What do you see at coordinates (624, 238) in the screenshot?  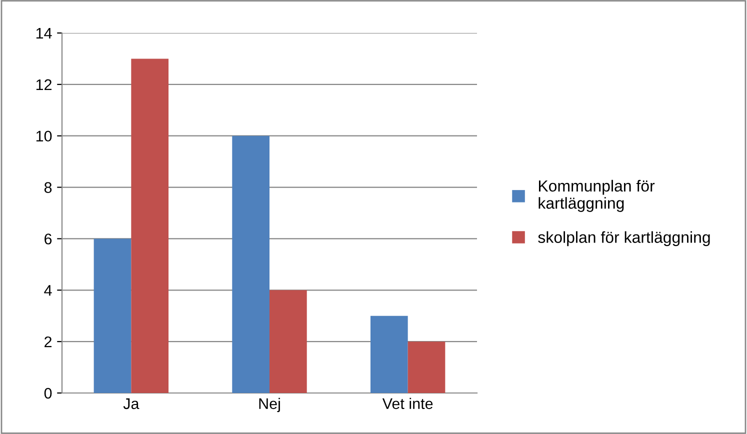 I see `legend-label: skolplan för kartläggning` at bounding box center [624, 238].